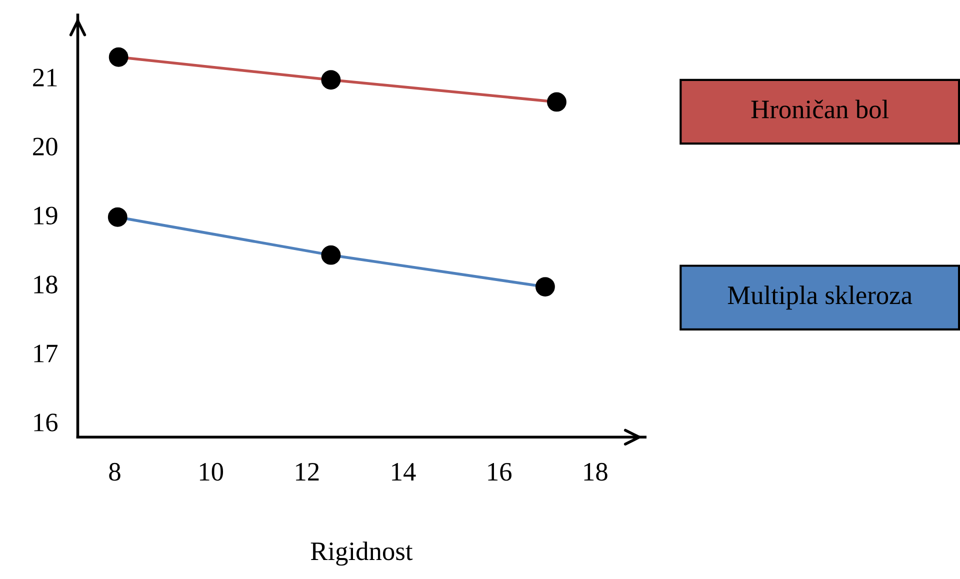  What do you see at coordinates (46, 285) in the screenshot?
I see `y-tick-label: 18` at bounding box center [46, 285].